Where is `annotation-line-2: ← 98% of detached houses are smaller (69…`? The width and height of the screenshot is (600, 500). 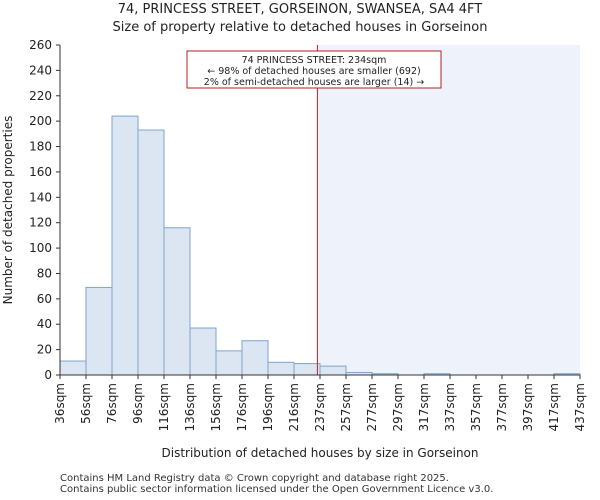
annotation-line-2: ← 98% of detached houses are smaller (69… is located at coordinates (313, 71).